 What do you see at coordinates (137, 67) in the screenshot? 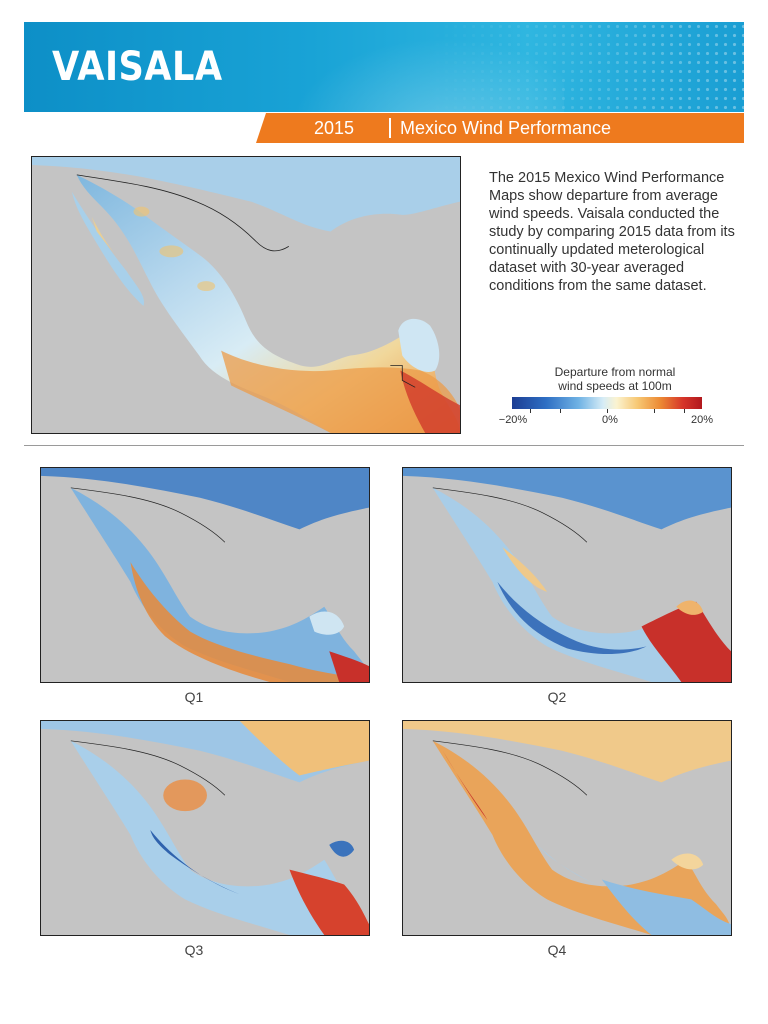
I see `vaisala-logo: VAISALA` at bounding box center [137, 67].